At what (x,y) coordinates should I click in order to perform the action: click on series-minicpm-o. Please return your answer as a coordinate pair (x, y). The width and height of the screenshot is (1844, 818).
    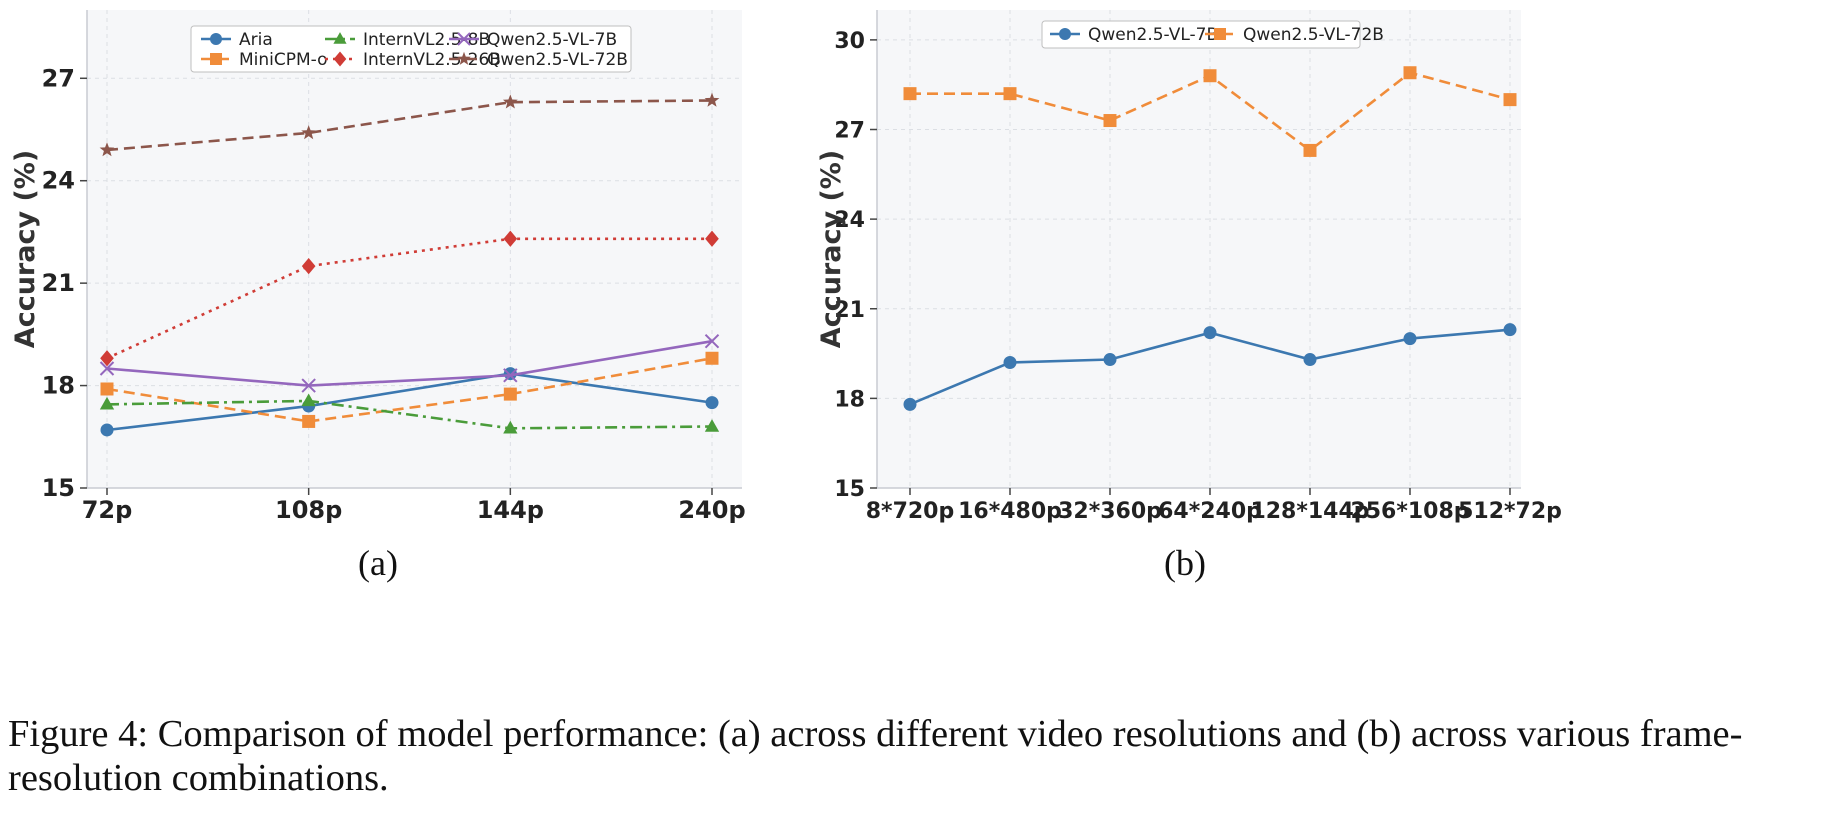
    Looking at the image, I should click on (409, 389).